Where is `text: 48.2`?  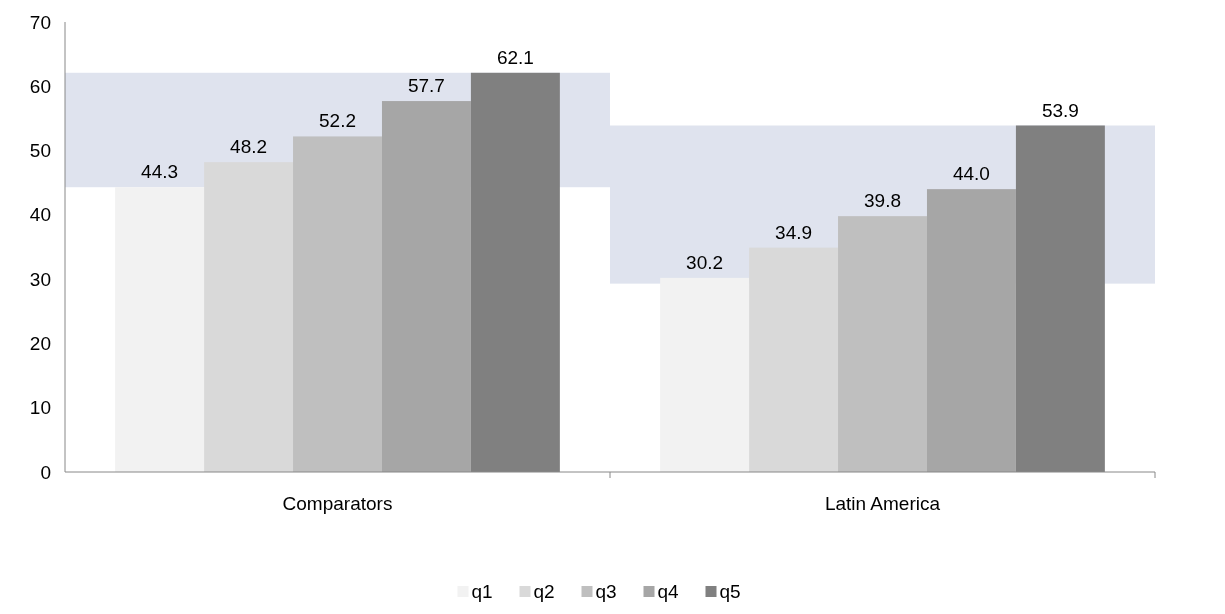 text: 48.2 is located at coordinates (249, 147).